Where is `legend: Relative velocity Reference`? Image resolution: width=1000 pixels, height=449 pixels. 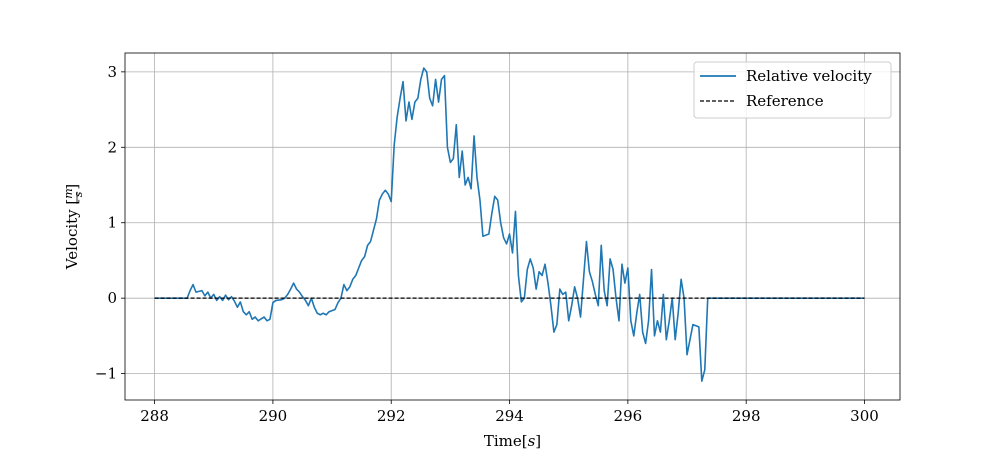
legend: Relative velocity Reference is located at coordinates (792, 90).